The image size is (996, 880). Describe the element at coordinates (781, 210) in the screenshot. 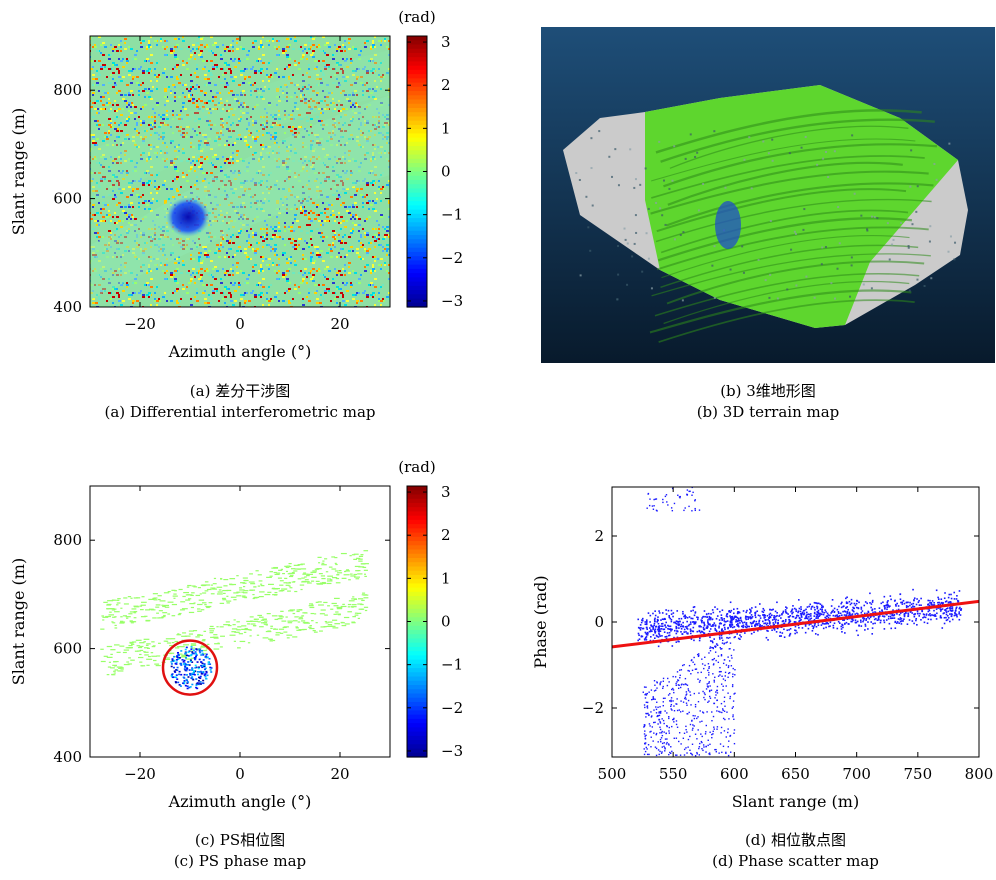

I see `terrain-ridge` at that location.